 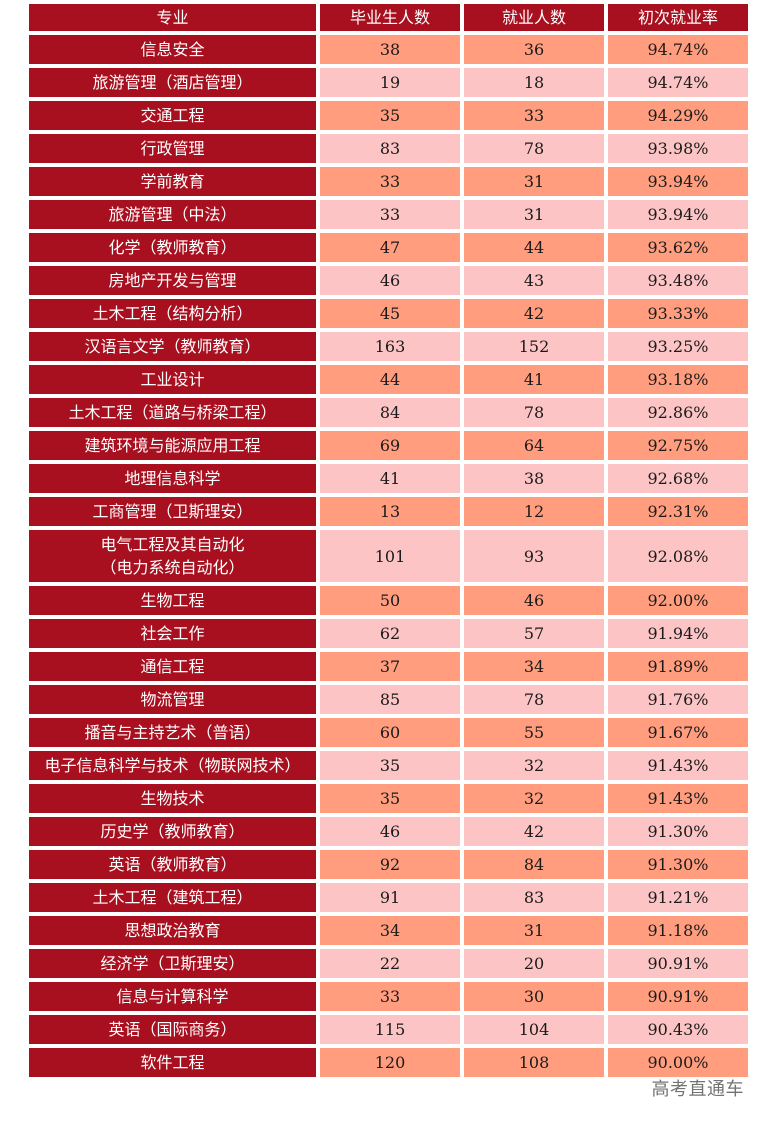 I want to click on rate-cell: 91.76%, so click(x=678, y=699).